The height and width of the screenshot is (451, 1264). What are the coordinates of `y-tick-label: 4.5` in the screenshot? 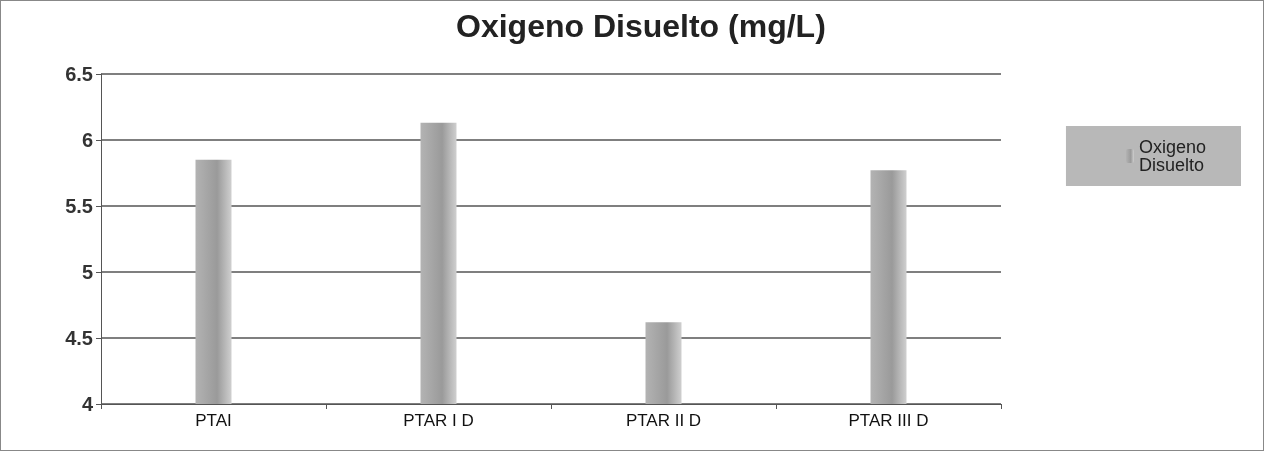 It's located at (79, 338).